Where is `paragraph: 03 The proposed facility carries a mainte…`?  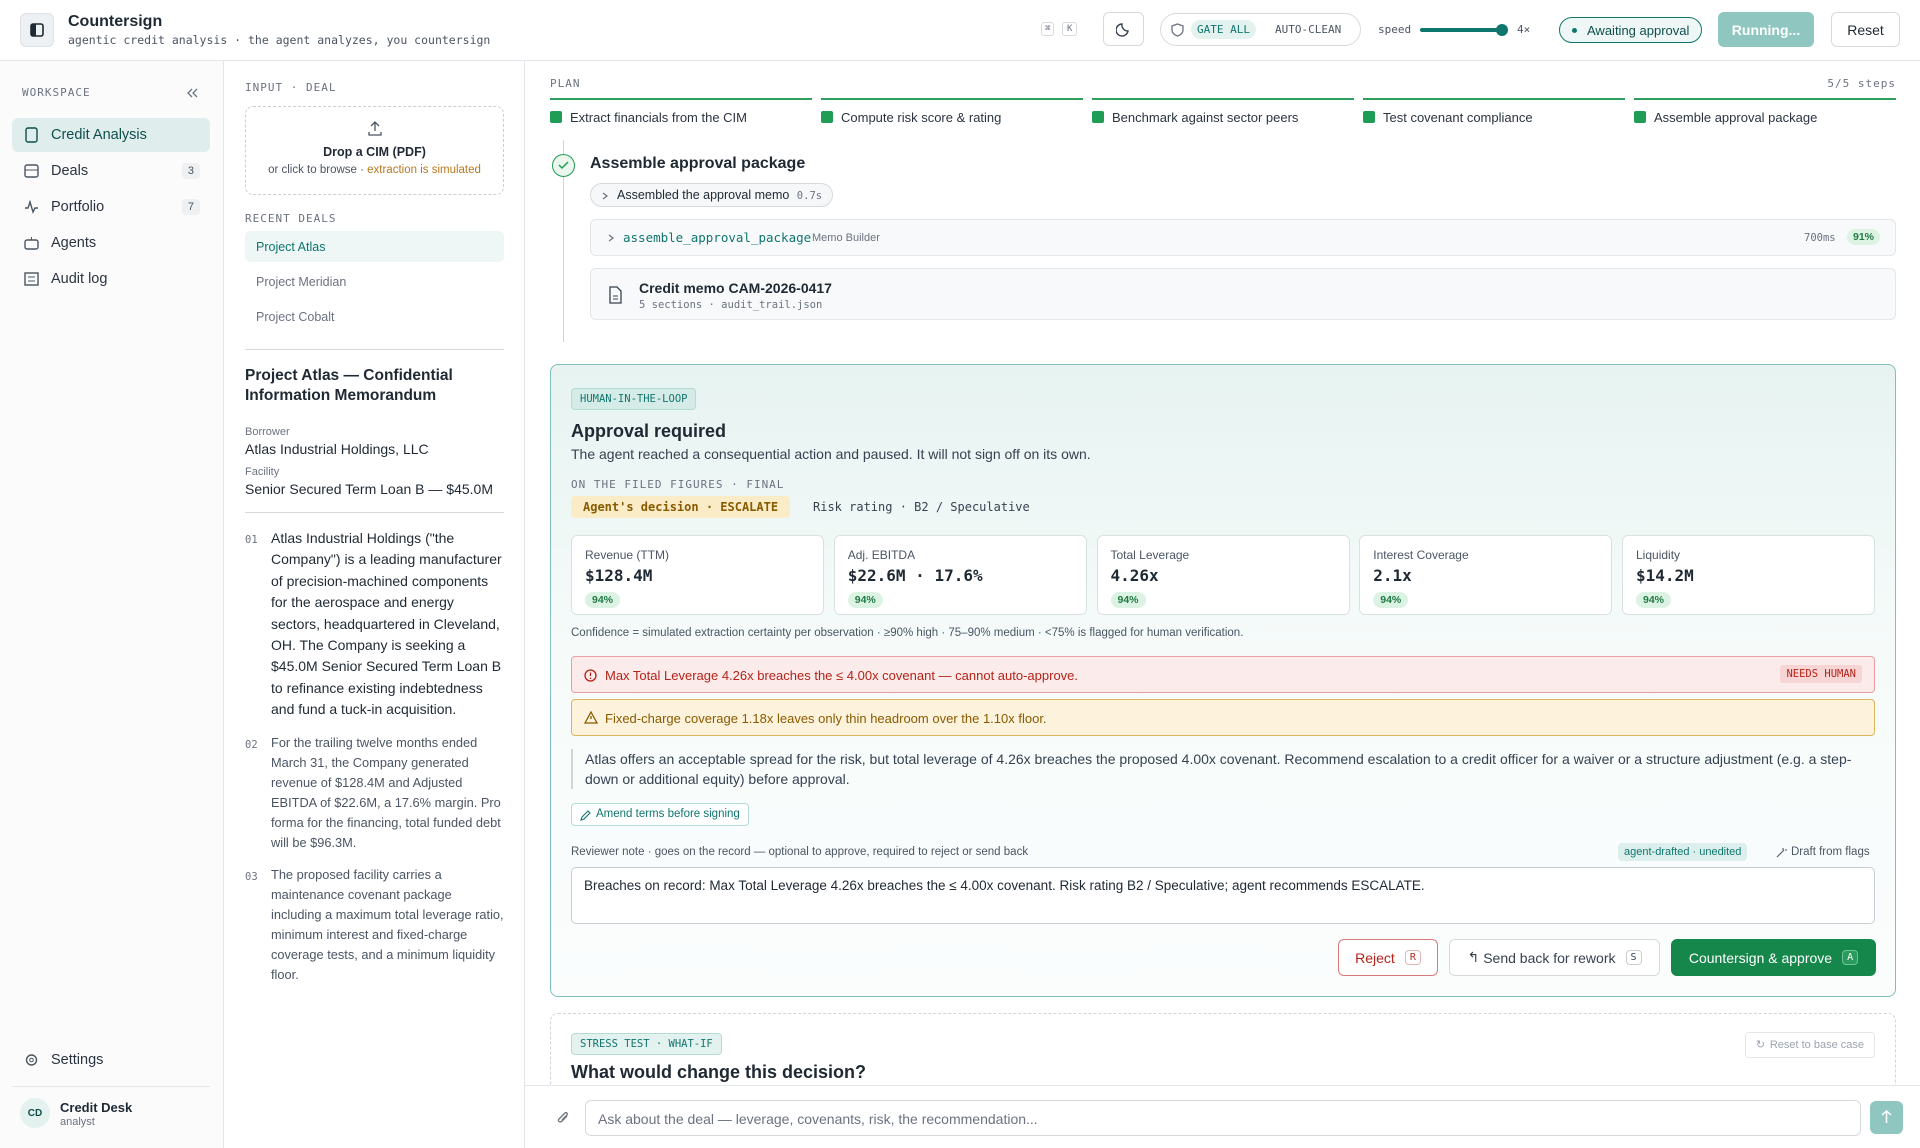
paragraph: 03 The proposed facility carries a mainte… is located at coordinates (375, 925).